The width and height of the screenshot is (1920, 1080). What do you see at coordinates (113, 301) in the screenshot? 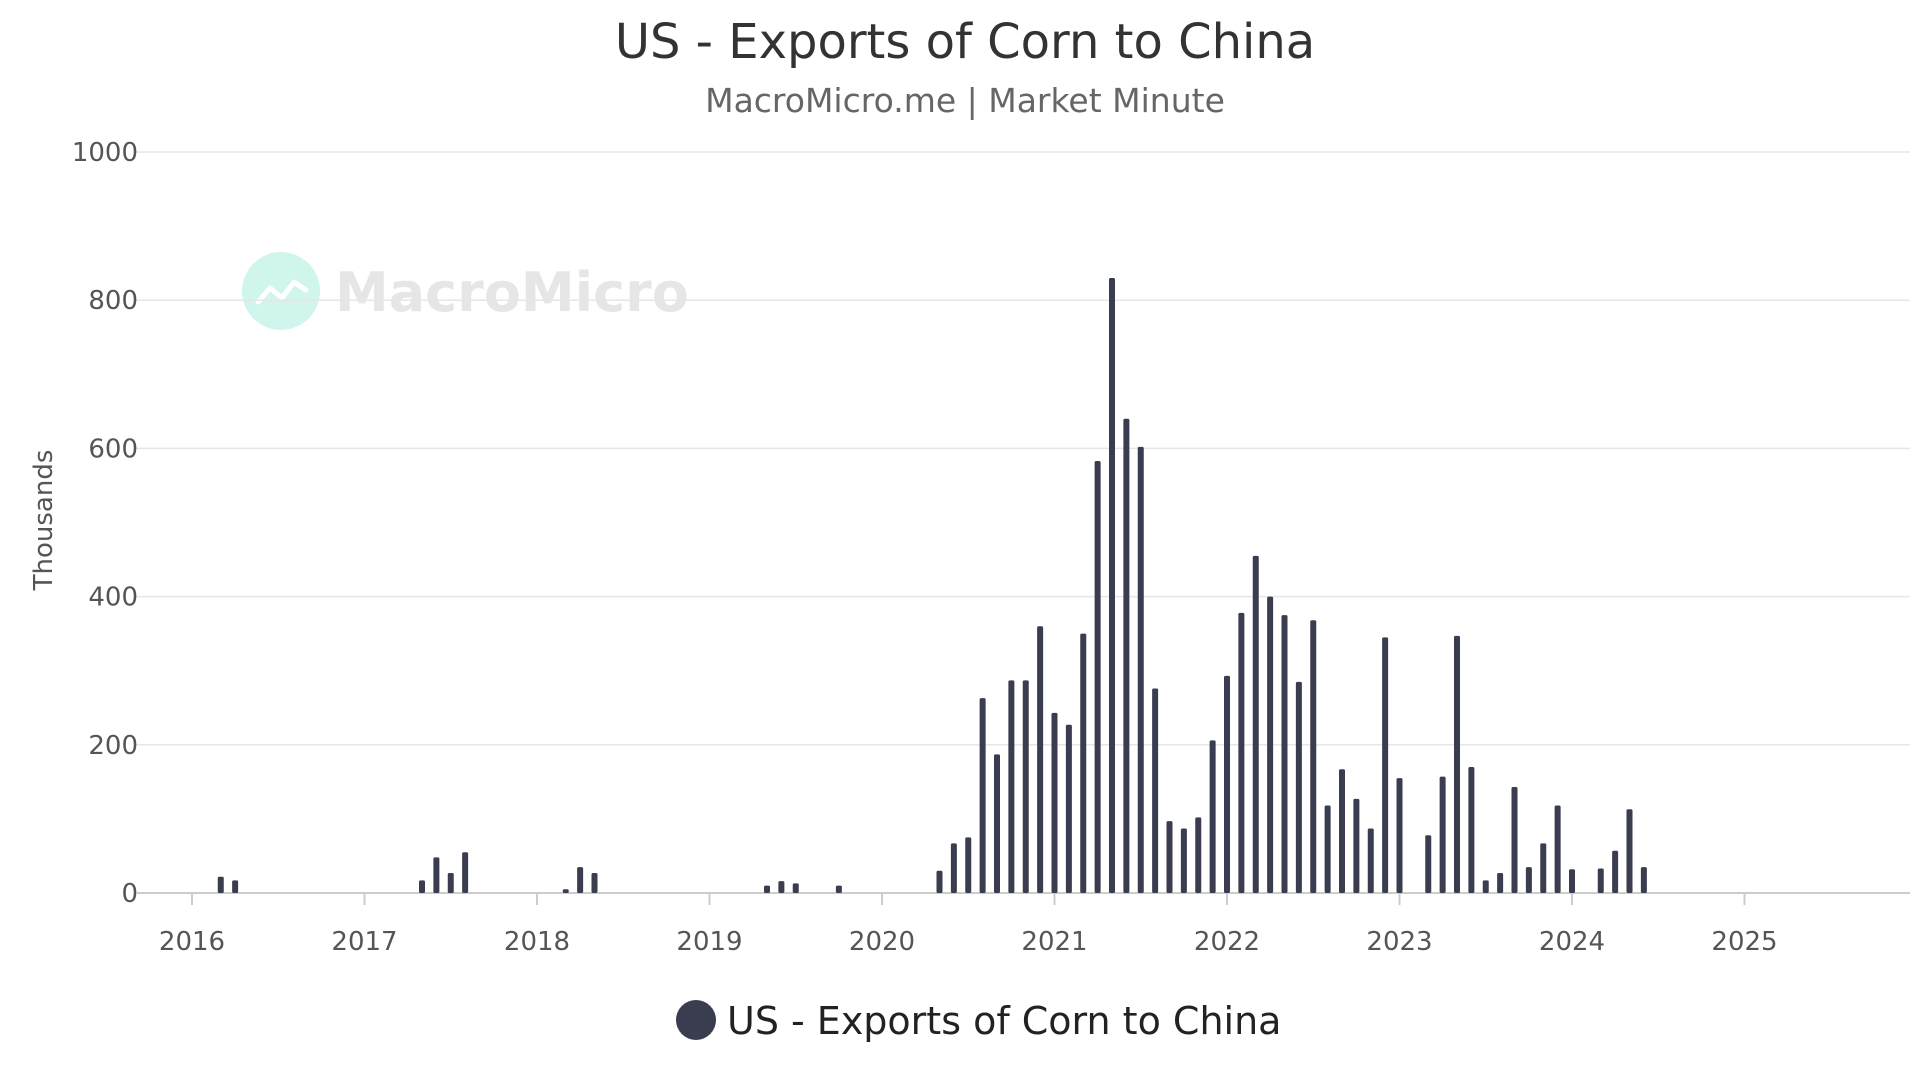
I see `y-tick-label-800: 800` at bounding box center [113, 301].